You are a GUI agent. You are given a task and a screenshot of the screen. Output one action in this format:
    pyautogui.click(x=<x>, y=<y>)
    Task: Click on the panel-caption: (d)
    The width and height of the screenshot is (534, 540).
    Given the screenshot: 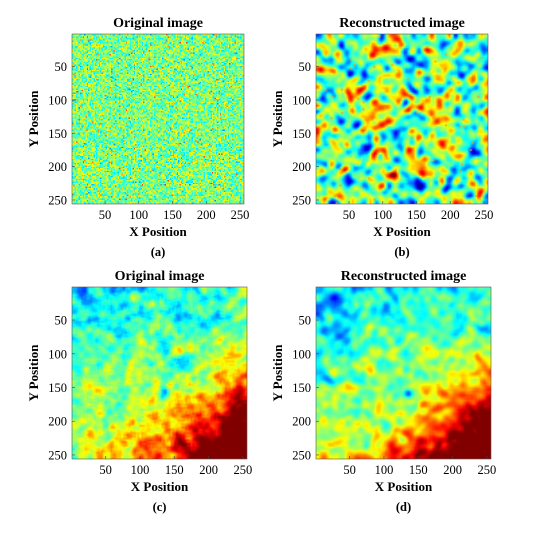 What is the action you would take?
    pyautogui.click(x=403, y=507)
    